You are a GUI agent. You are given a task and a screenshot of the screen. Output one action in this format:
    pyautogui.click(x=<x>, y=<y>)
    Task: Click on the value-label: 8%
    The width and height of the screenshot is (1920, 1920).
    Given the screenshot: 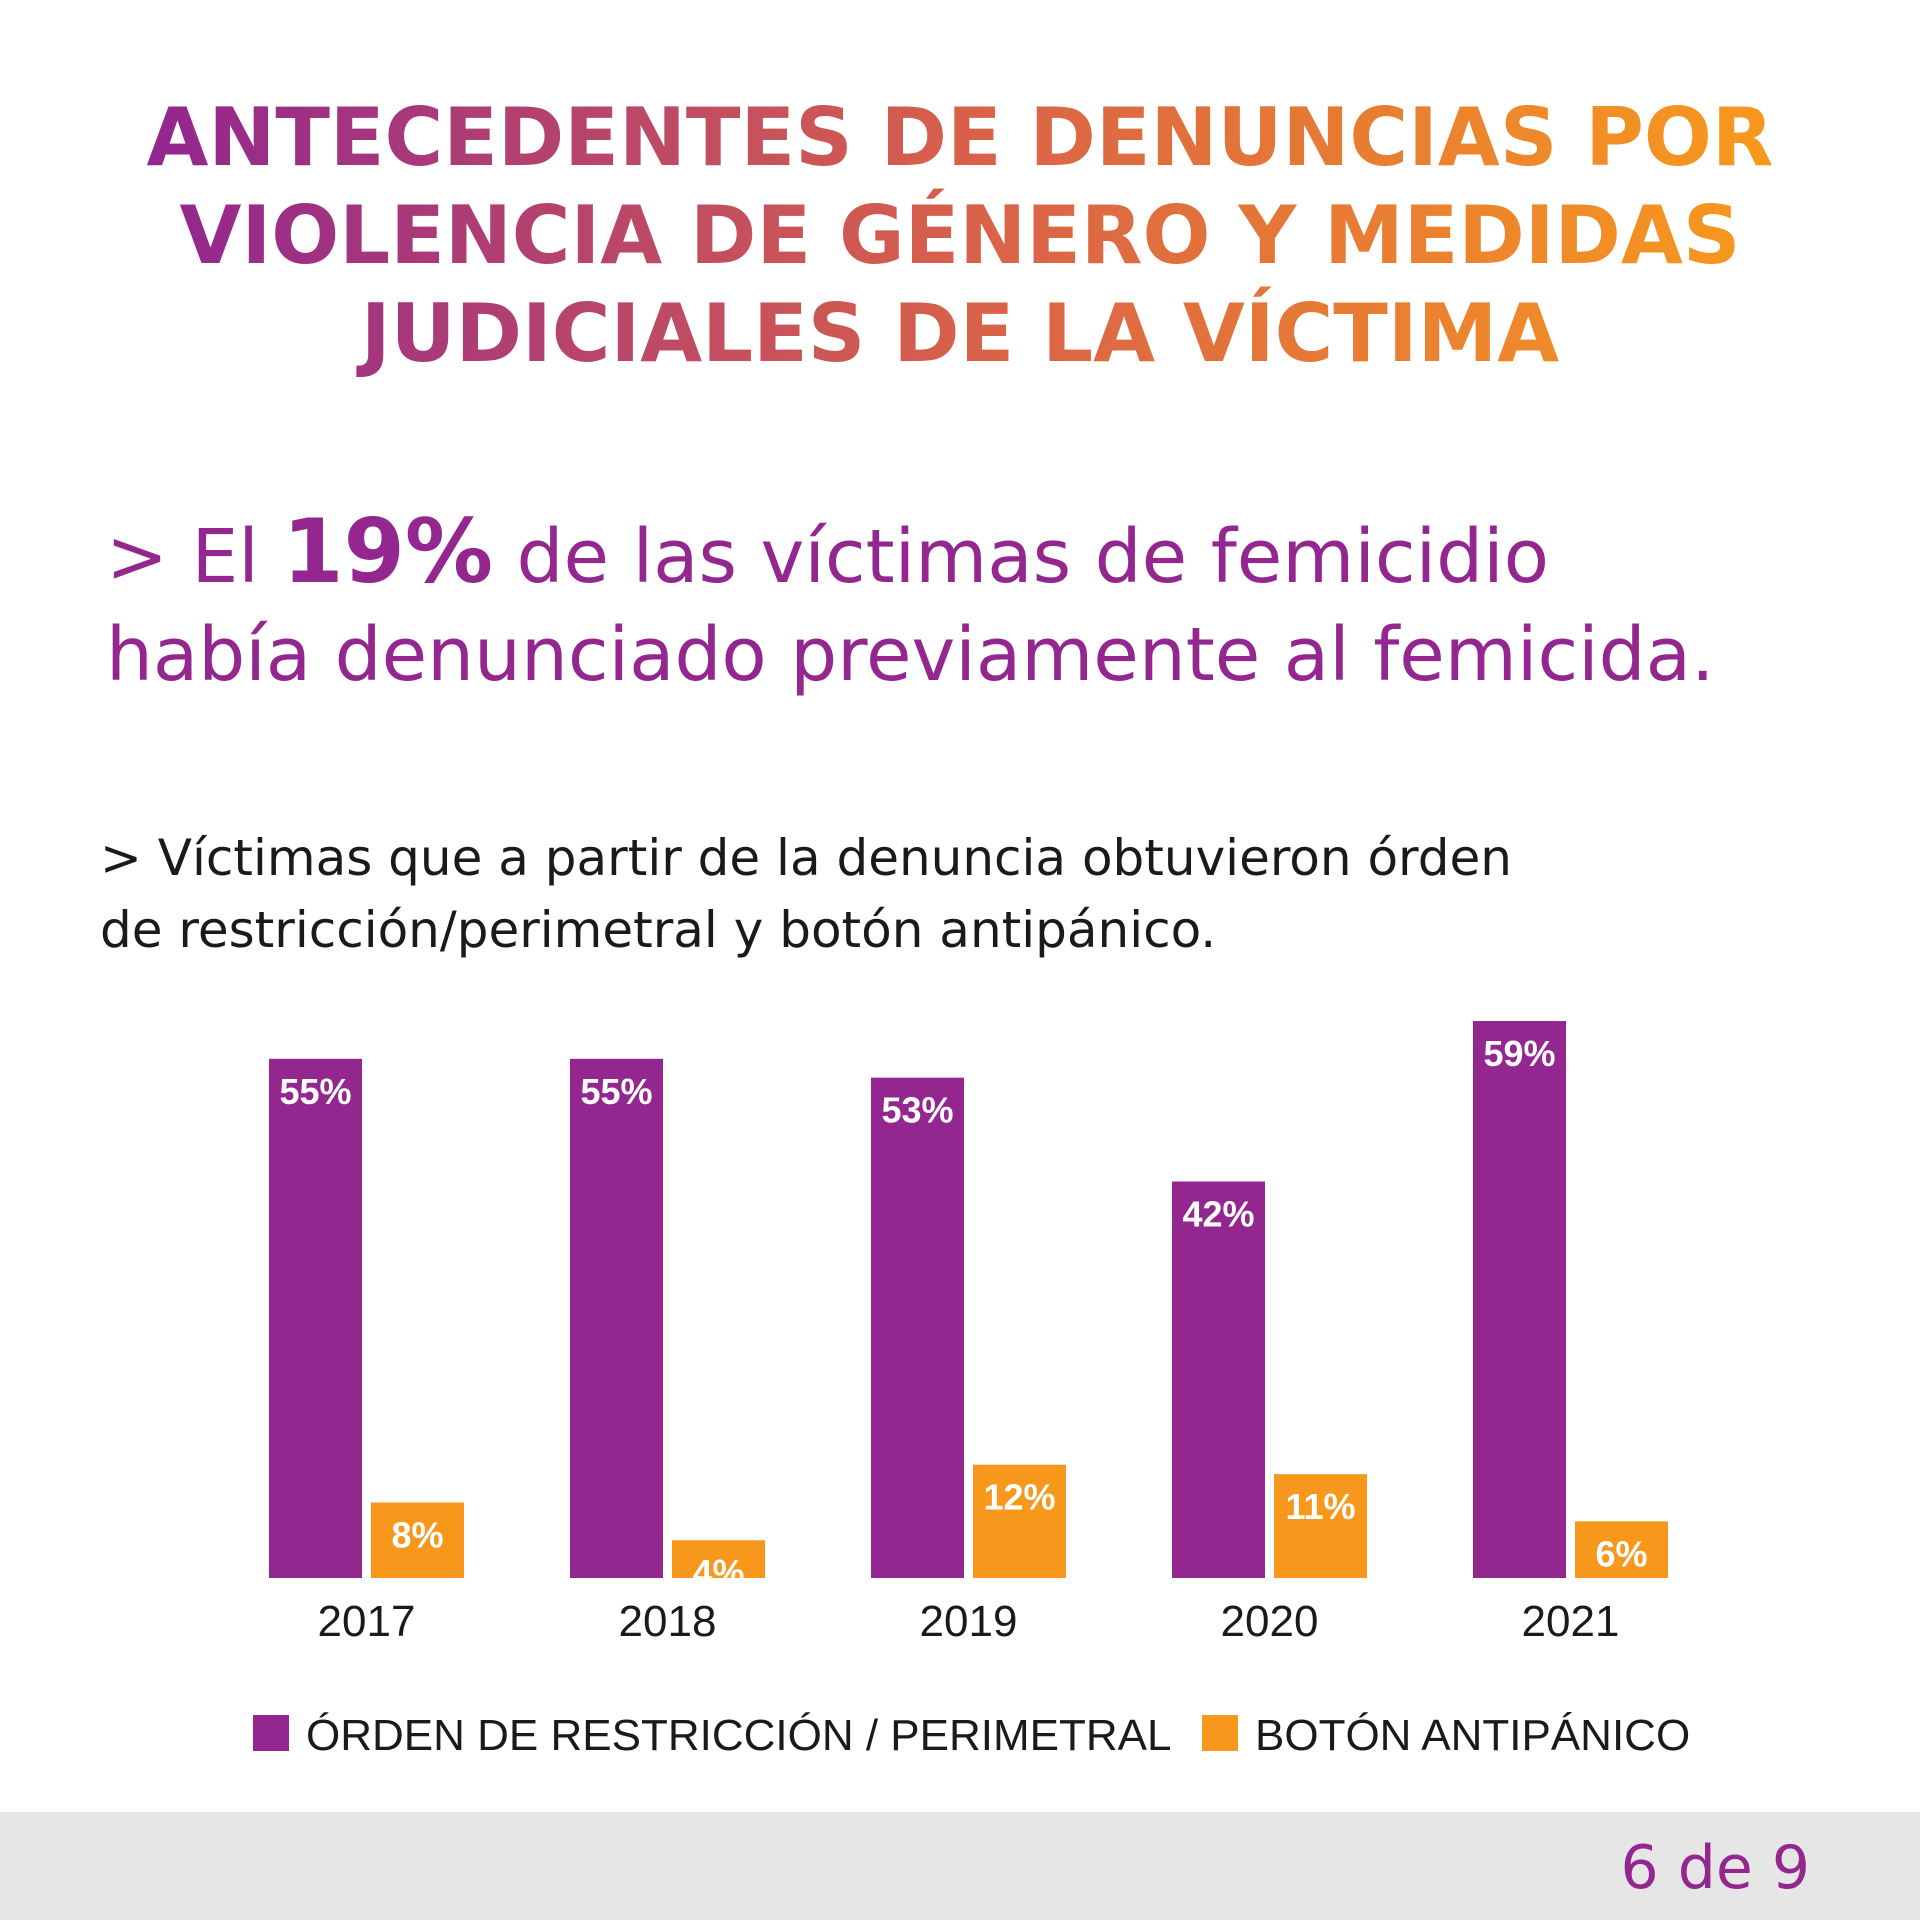 What is the action you would take?
    pyautogui.click(x=417, y=1534)
    